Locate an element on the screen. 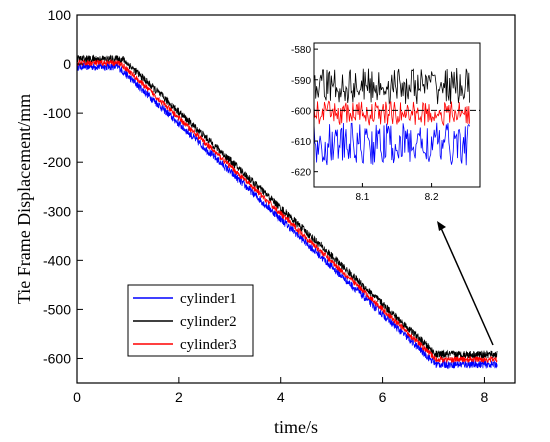 This screenshot has height=442, width=550. y-tick-label: 100 is located at coordinates (60, 15).